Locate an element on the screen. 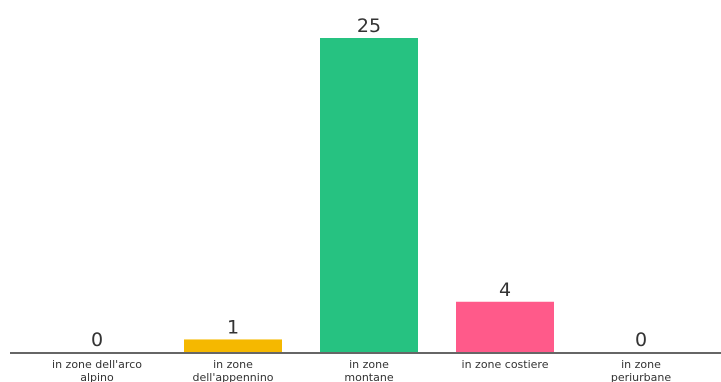 The image size is (721, 382). value-label-2: 25 is located at coordinates (369, 26).